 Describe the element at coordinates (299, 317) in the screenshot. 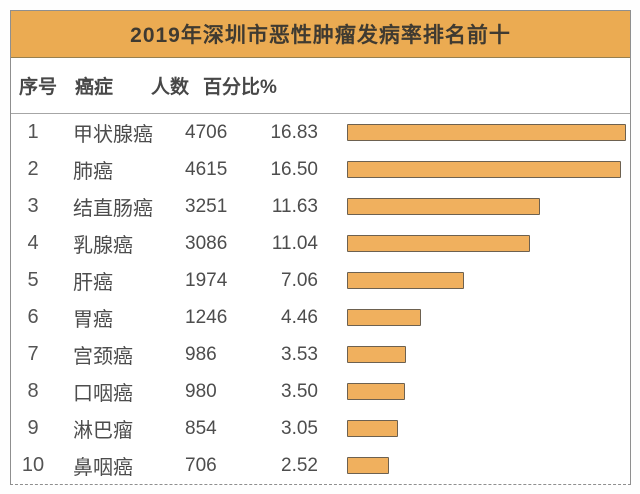

I see `row-percent: 4.46` at that location.